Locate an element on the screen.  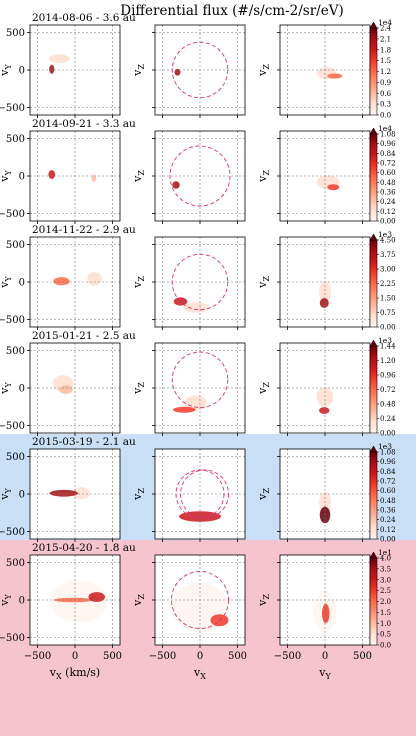
colorbar-tick-label: 0.36 is located at coordinates (388, 193).